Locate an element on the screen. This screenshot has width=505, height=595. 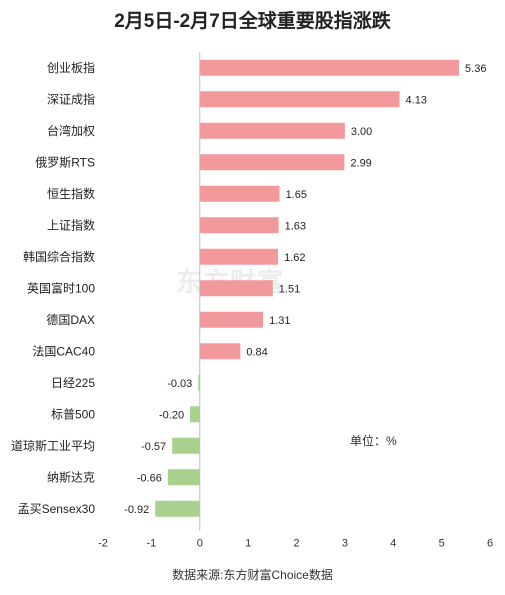
category-label: 孟买Sensex30 is located at coordinates (57, 509).